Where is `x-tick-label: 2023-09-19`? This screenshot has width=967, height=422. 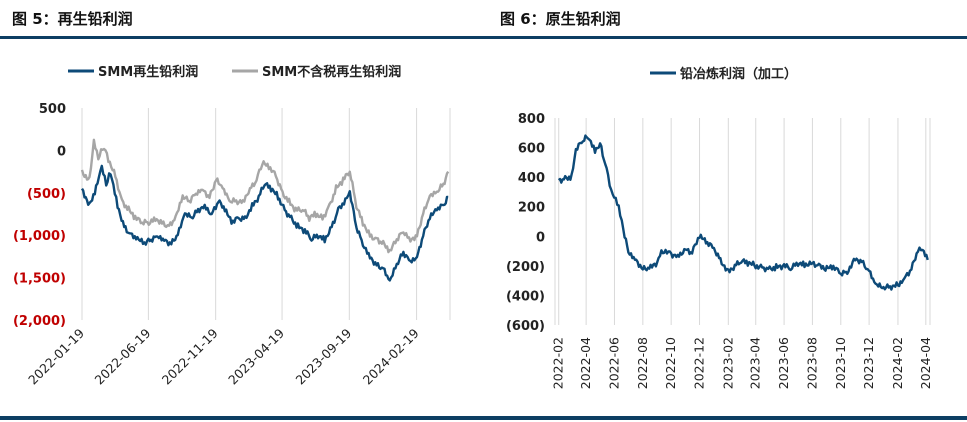
x-tick-label: 2023-09-19 is located at coordinates (323, 356).